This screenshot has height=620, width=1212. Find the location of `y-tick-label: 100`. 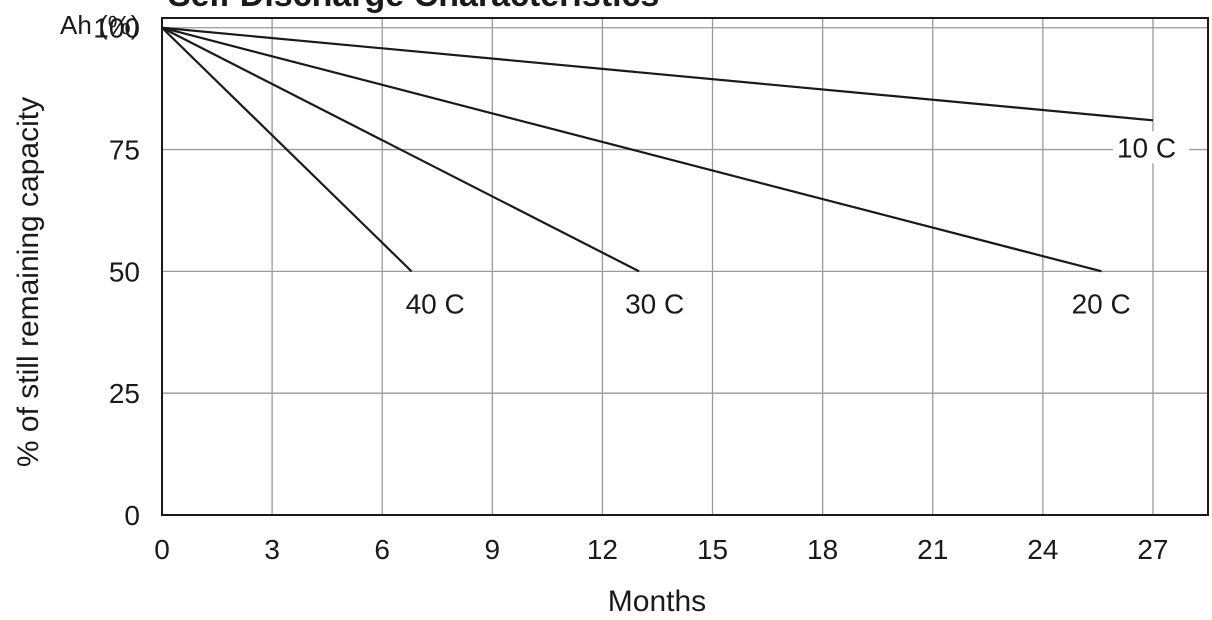

y-tick-label: 100 is located at coordinates (116, 28).